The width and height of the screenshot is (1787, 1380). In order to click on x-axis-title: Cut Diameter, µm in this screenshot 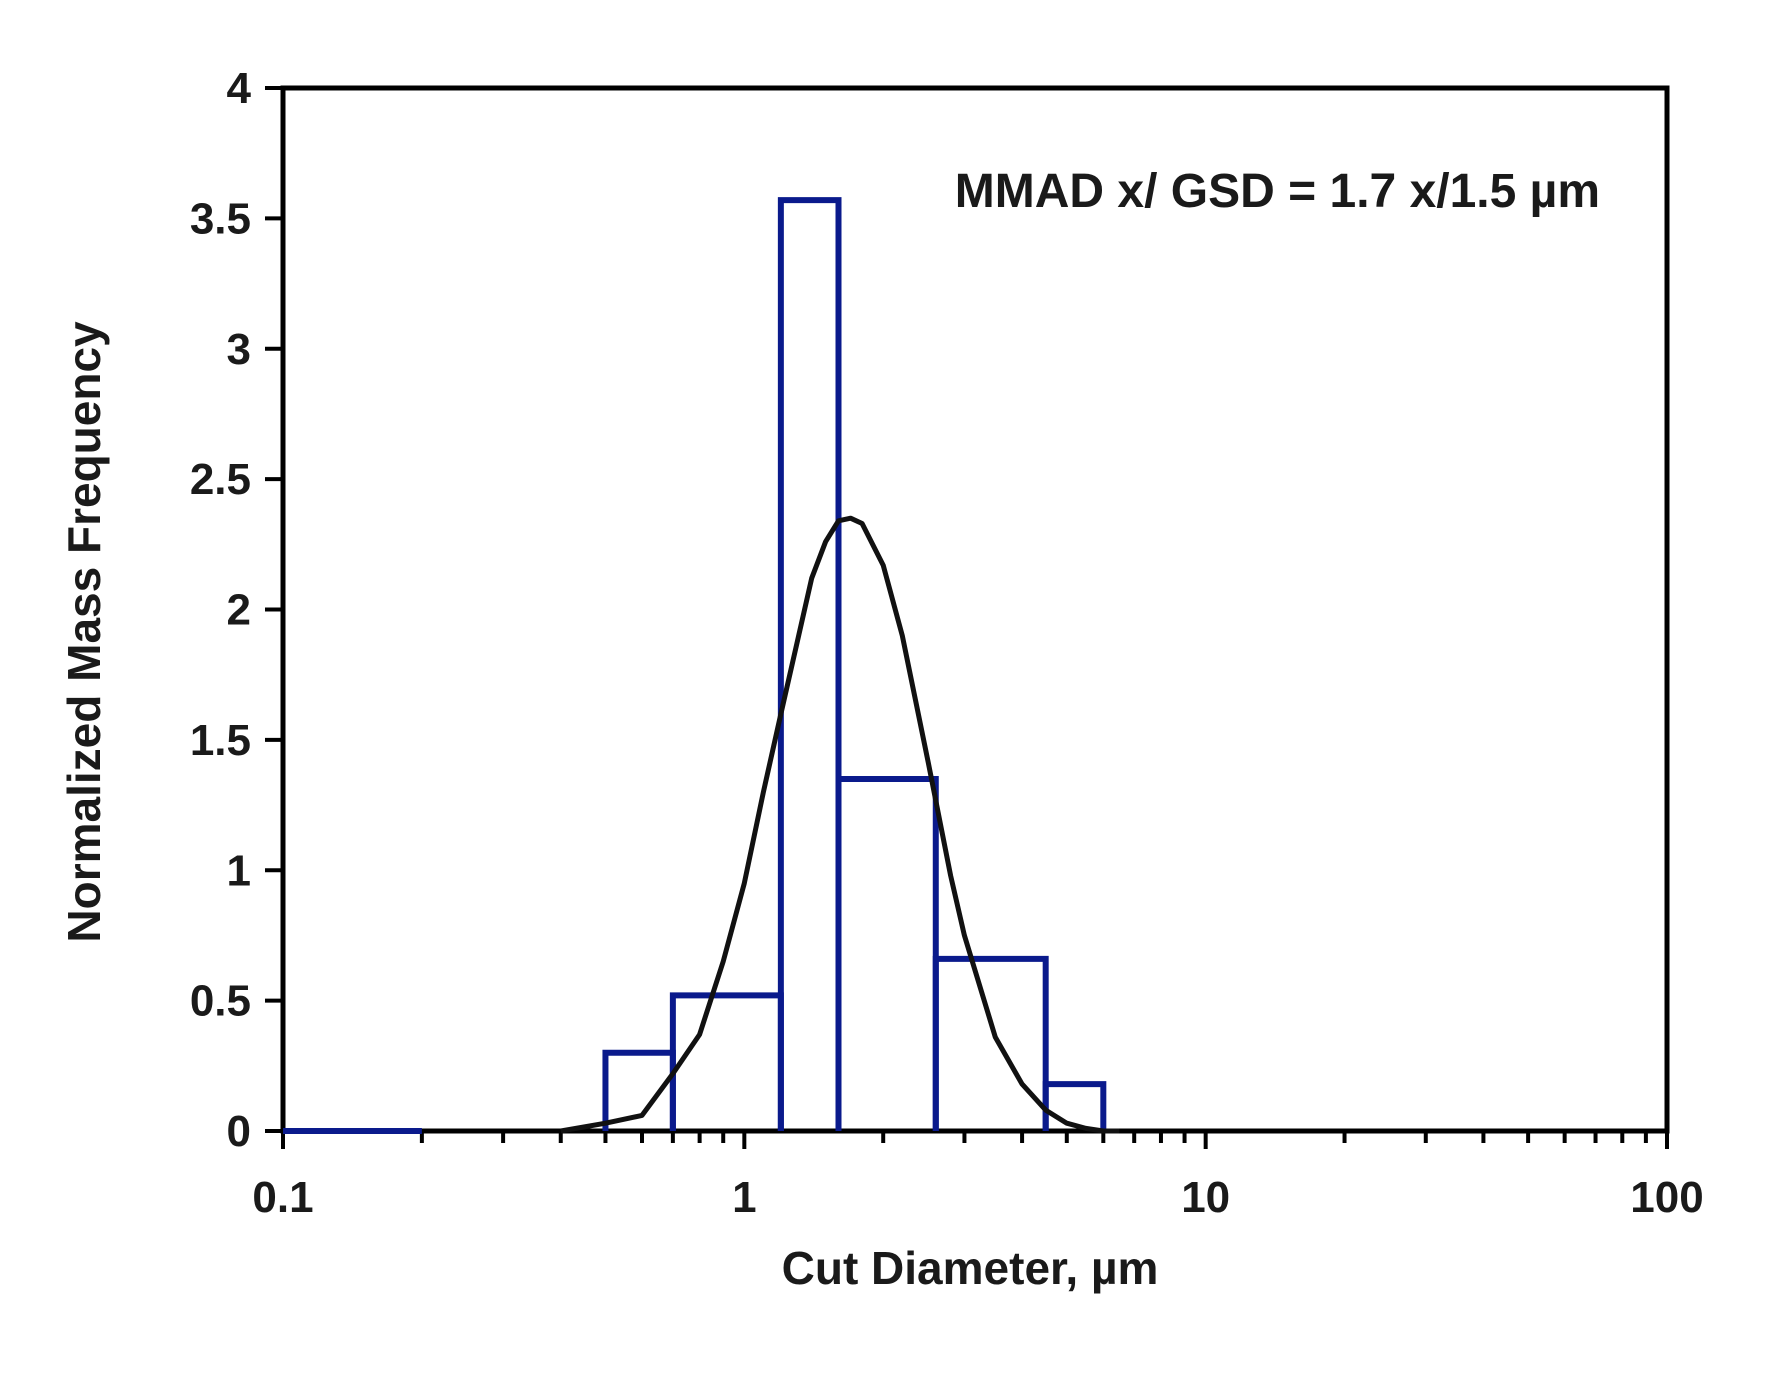, I will do `click(970, 1268)`.